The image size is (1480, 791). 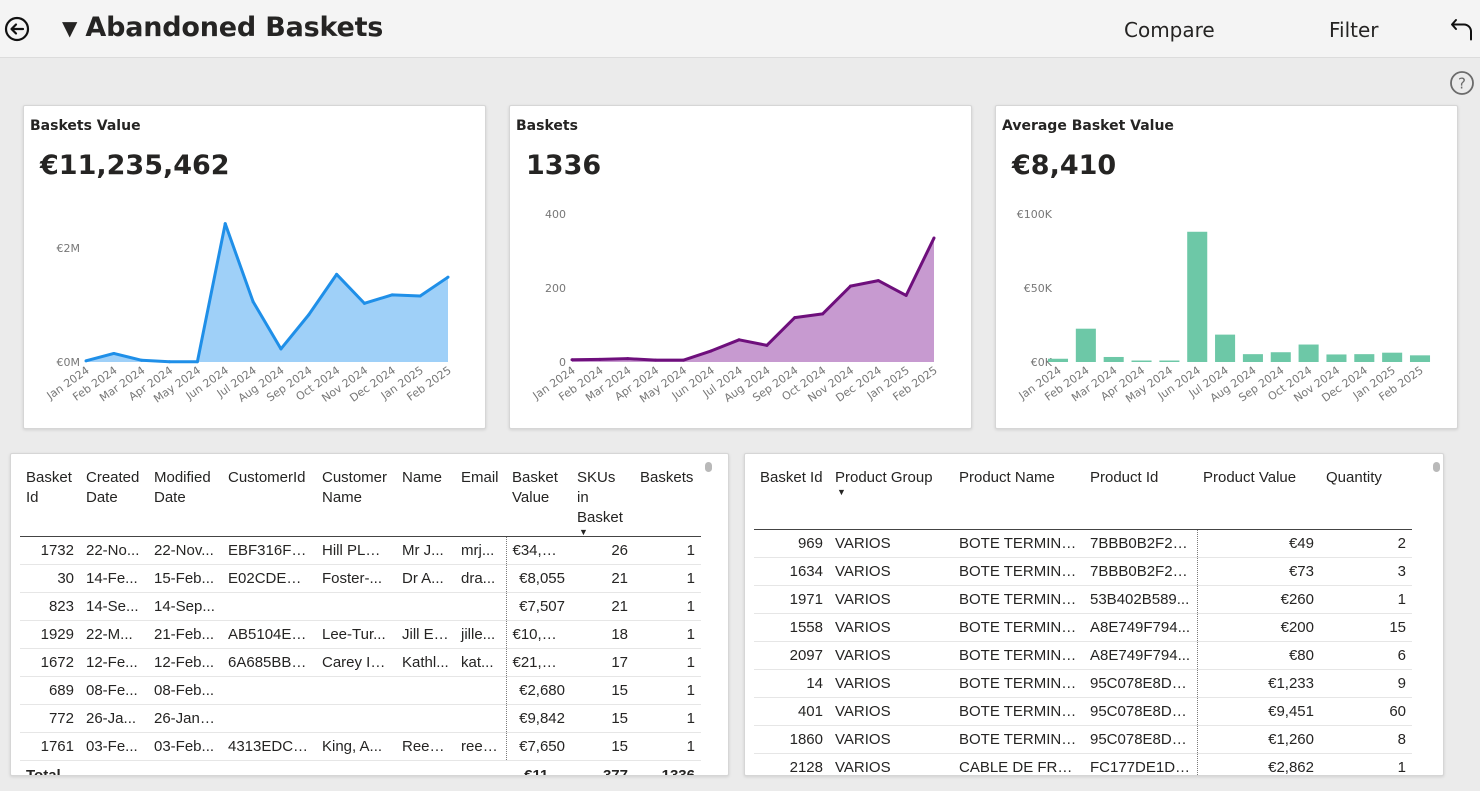 What do you see at coordinates (1462, 83) in the screenshot?
I see `question-circle-icon: ?` at bounding box center [1462, 83].